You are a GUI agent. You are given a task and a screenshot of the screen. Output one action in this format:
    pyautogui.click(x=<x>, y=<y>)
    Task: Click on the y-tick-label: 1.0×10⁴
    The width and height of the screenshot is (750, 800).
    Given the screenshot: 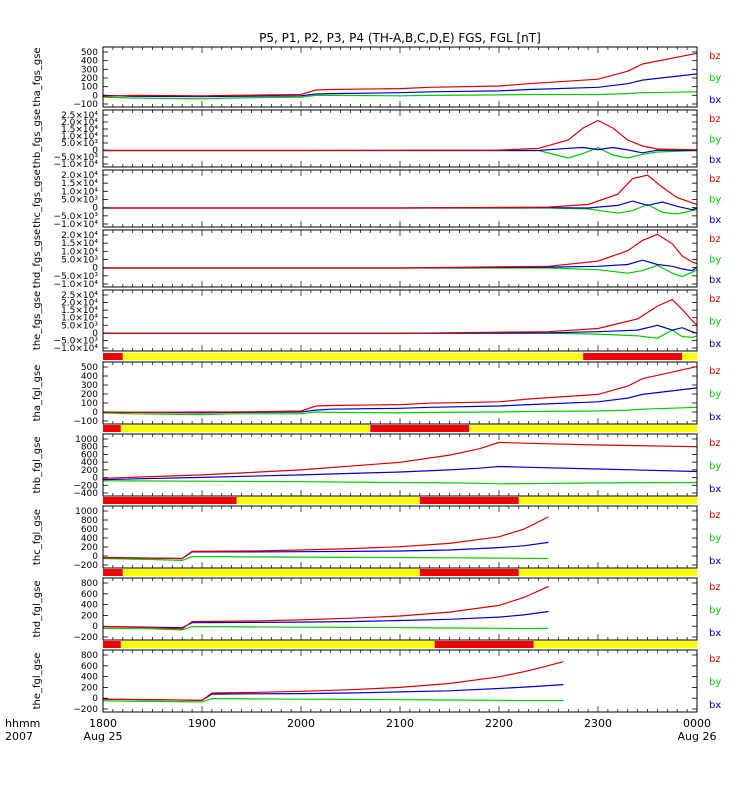 What is the action you would take?
    pyautogui.click(x=79, y=319)
    